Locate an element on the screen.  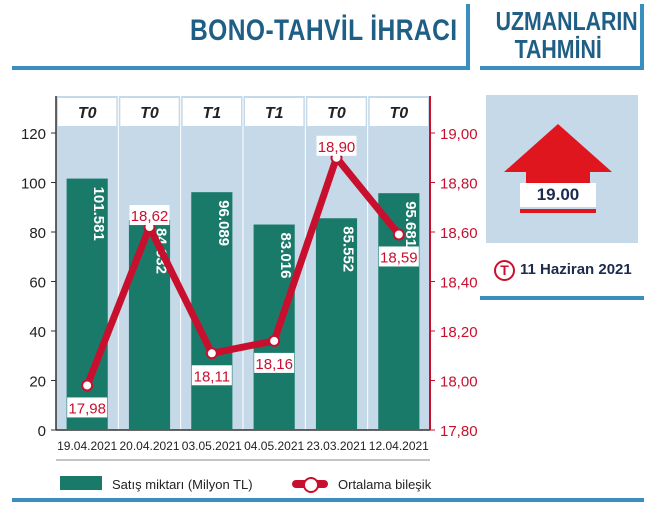
t-badge-icon: T is located at coordinates (504, 270).